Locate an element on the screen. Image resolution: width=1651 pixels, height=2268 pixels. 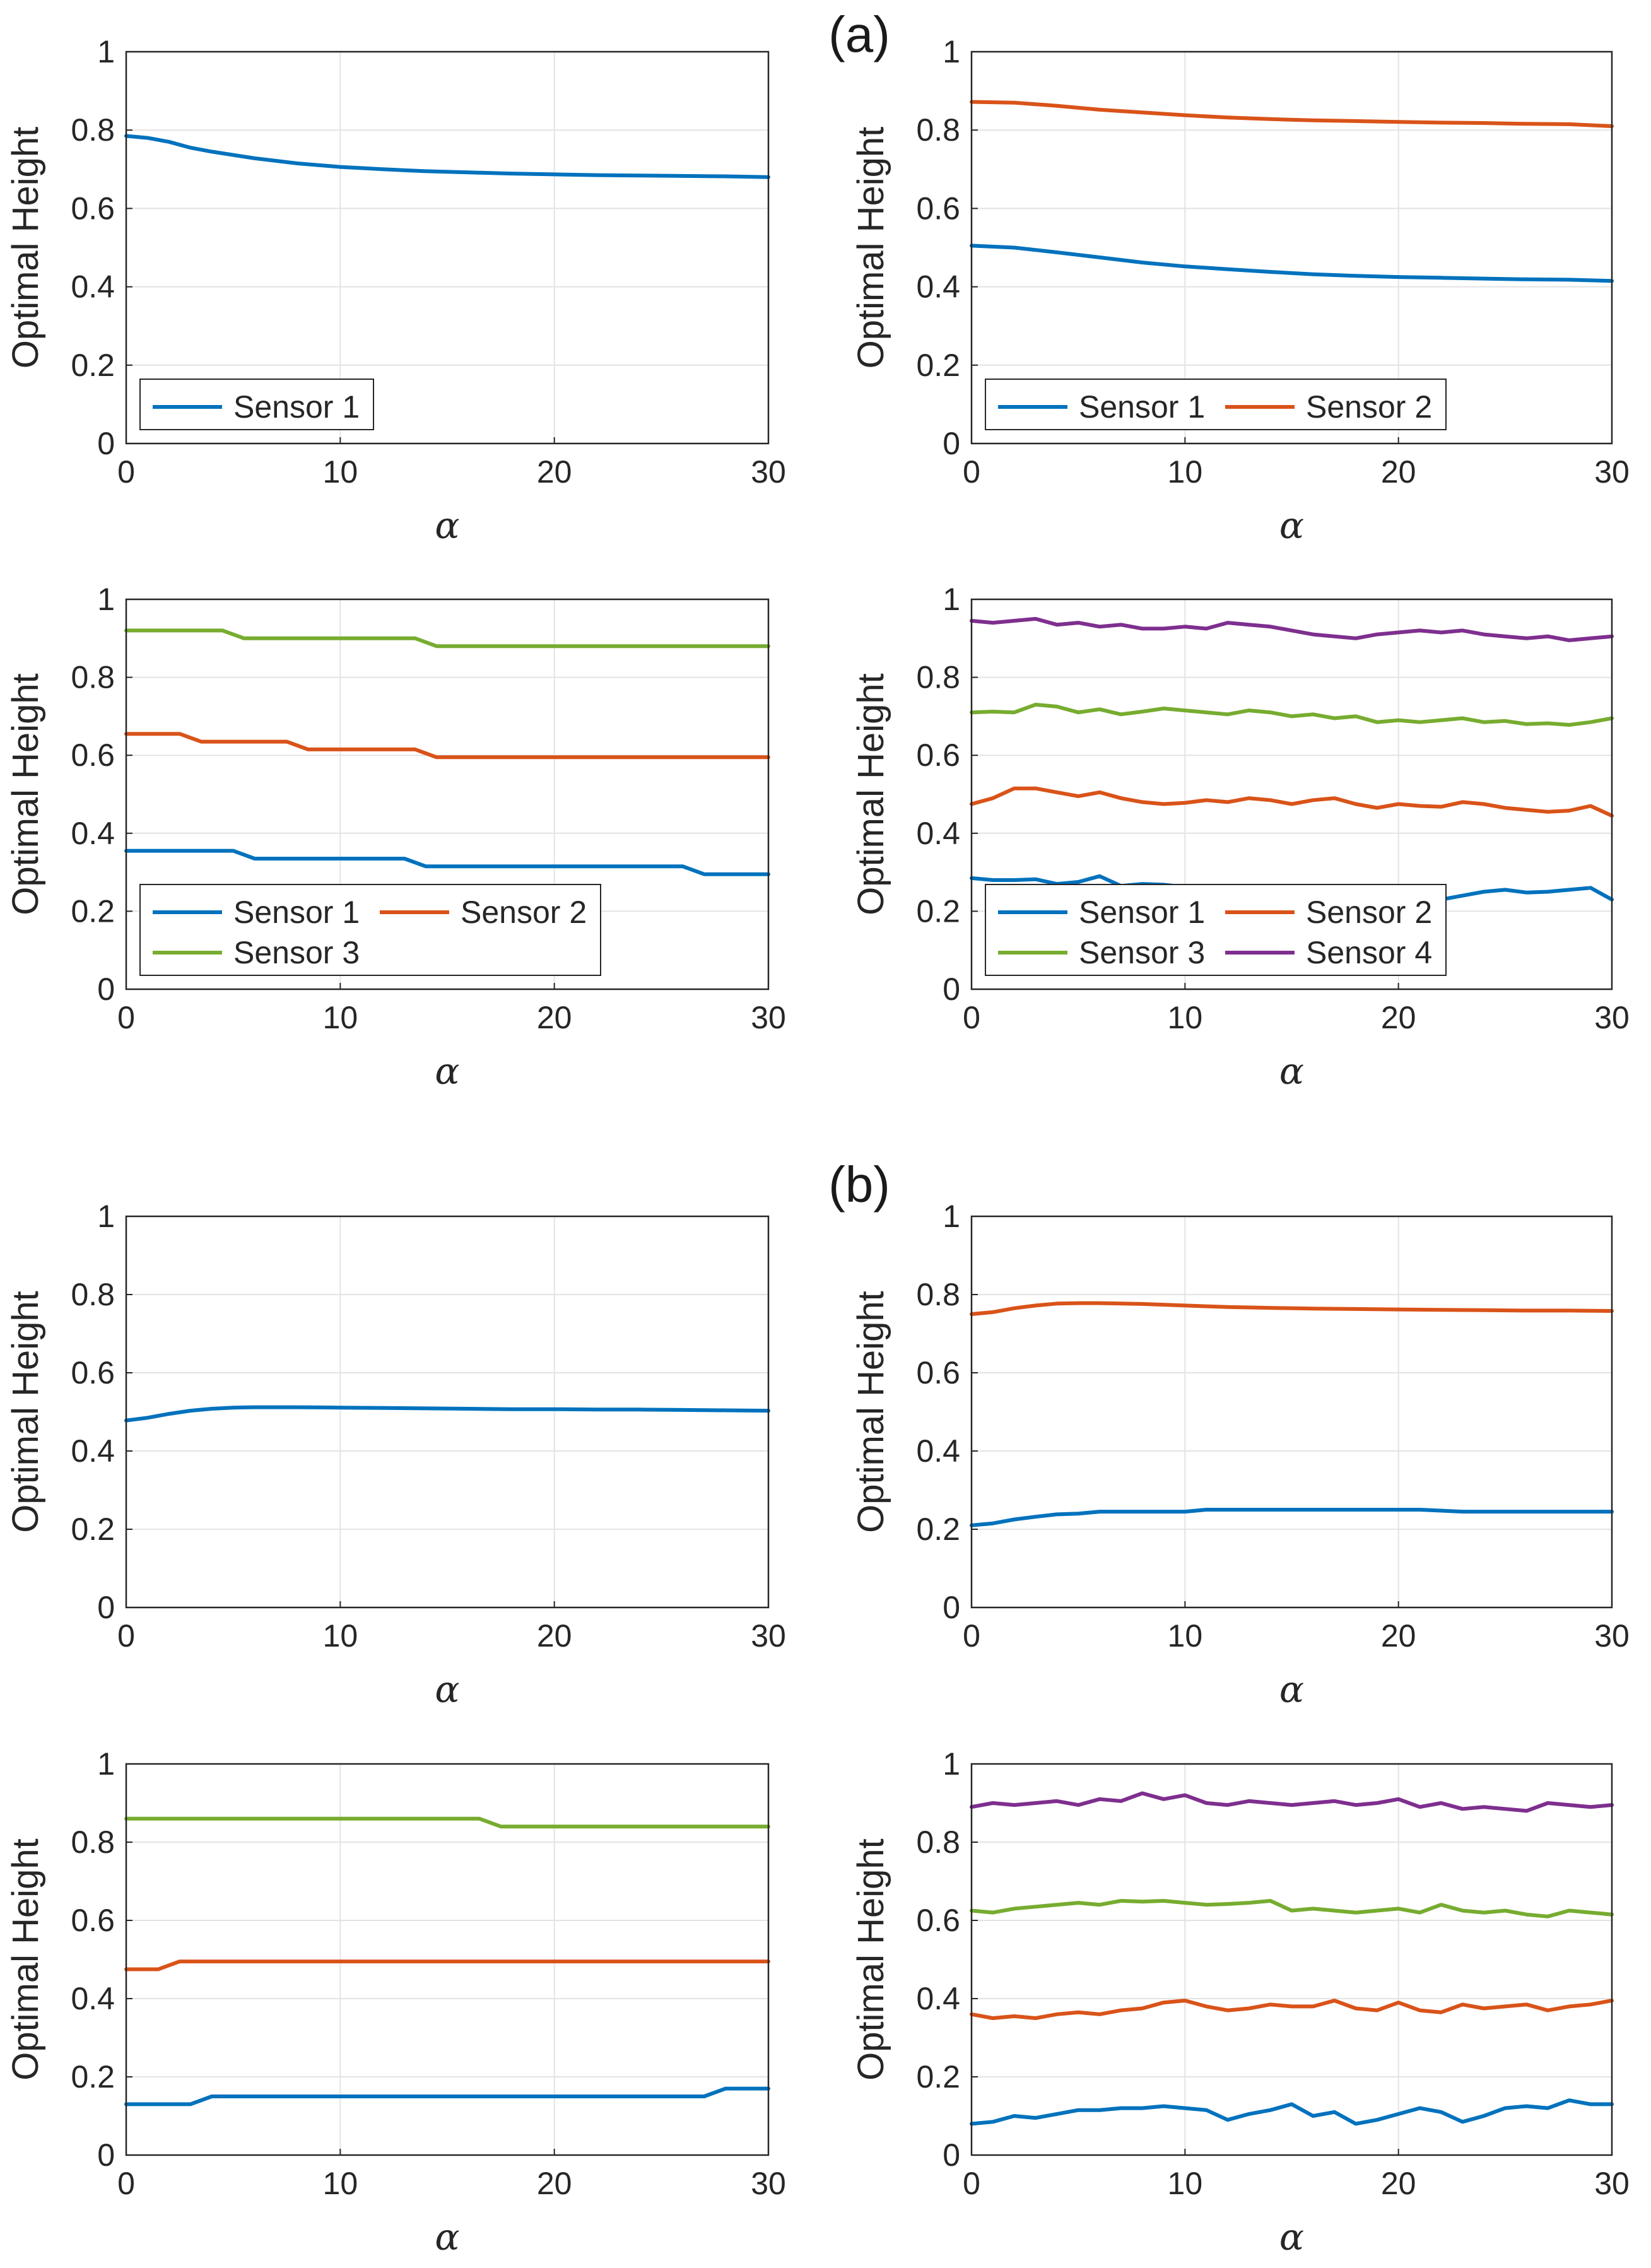
chart-b-bottom-right: 0 10 20 30 0 0.2 0.4 0.6 0.8 1 α Optimal Height is located at coordinates (1240, 2002).